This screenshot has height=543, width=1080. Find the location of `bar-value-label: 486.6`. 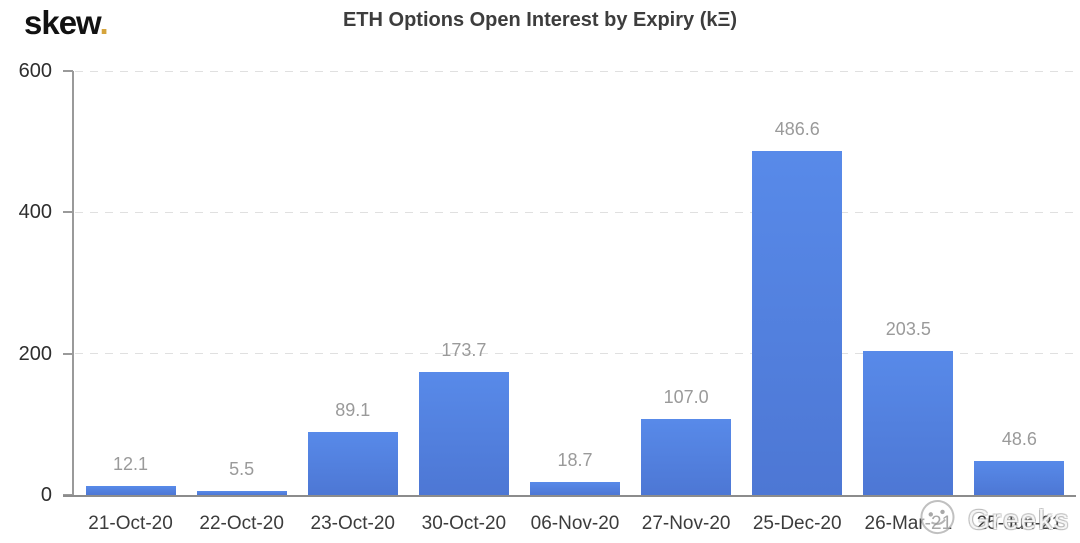

bar-value-label: 486.6 is located at coordinates (797, 129).